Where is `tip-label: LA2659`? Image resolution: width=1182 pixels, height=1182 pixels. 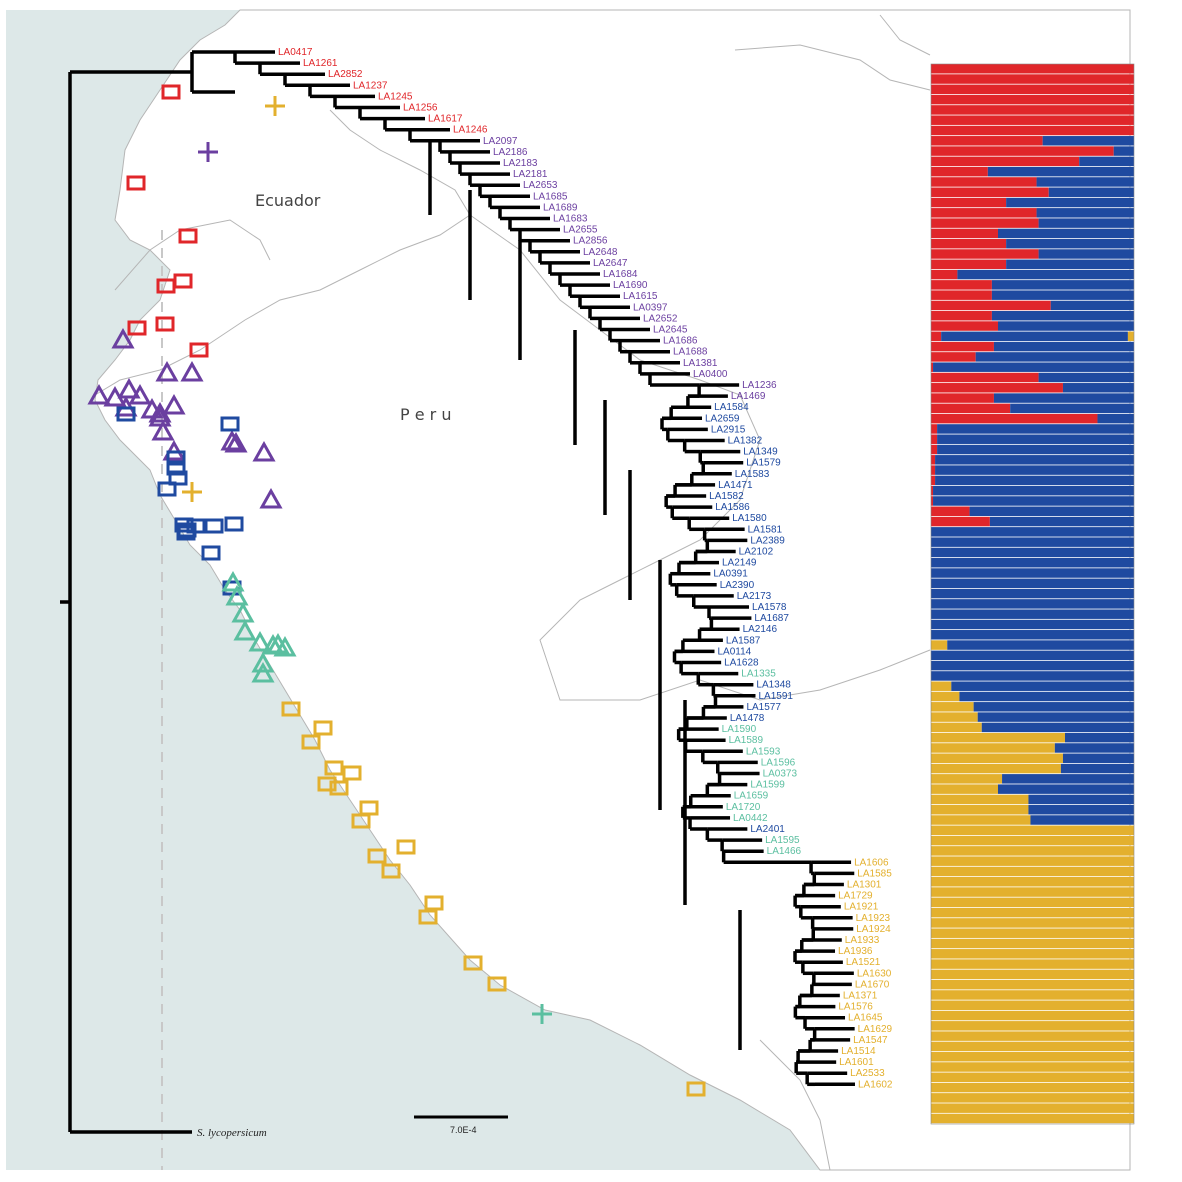
tip-label: LA2659 is located at coordinates (722, 418).